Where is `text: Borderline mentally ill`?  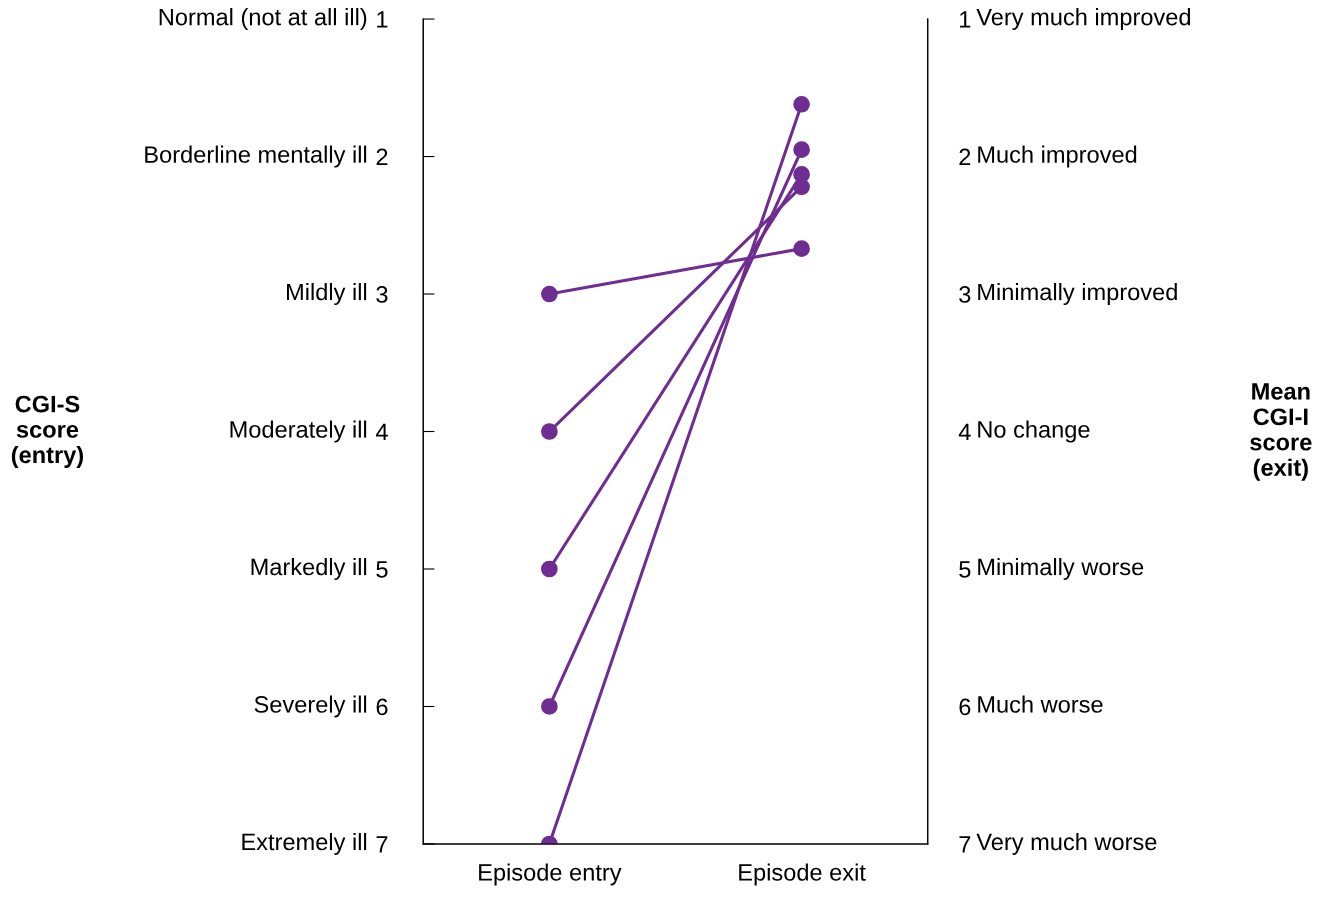 text: Borderline mentally ill is located at coordinates (256, 156).